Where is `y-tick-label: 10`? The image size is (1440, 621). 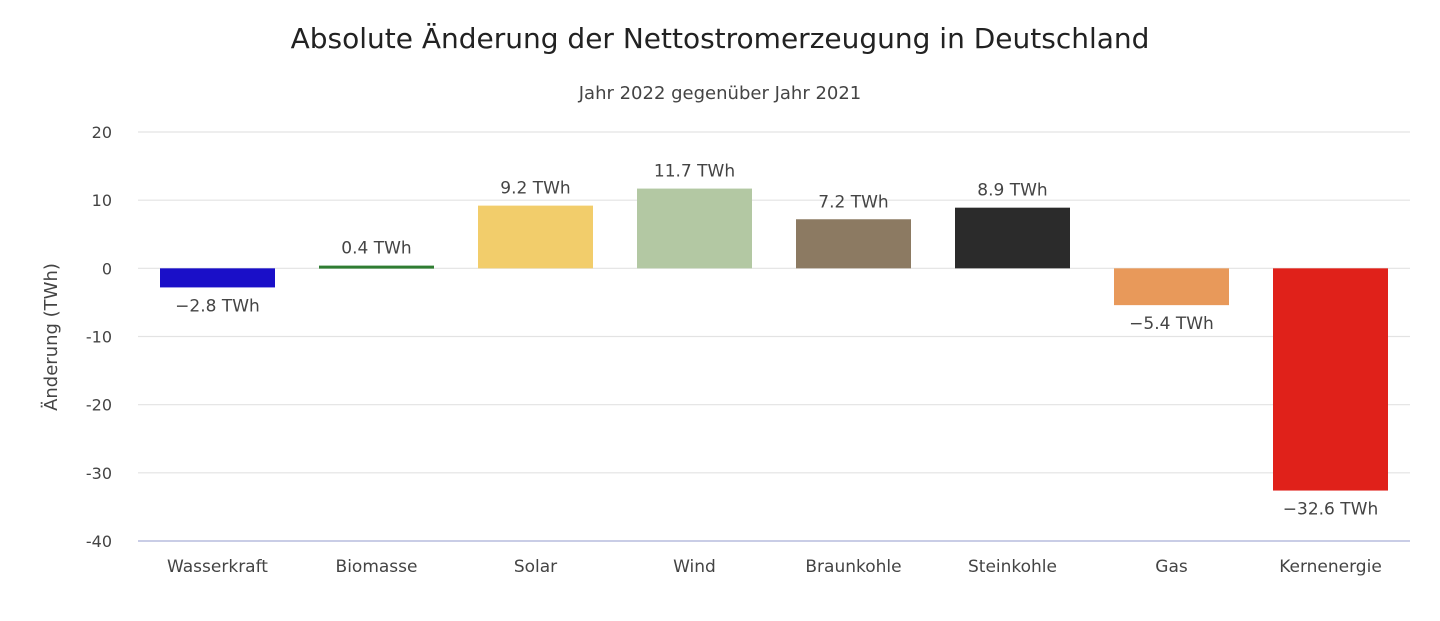
y-tick-label: 10 is located at coordinates (102, 200).